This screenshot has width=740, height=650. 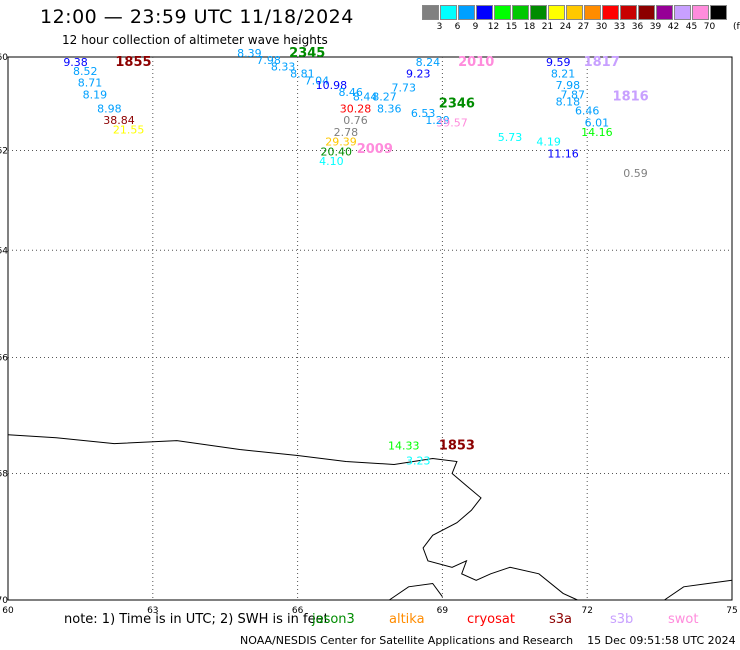 I want to click on lat-label: -64, so click(x=4, y=251).